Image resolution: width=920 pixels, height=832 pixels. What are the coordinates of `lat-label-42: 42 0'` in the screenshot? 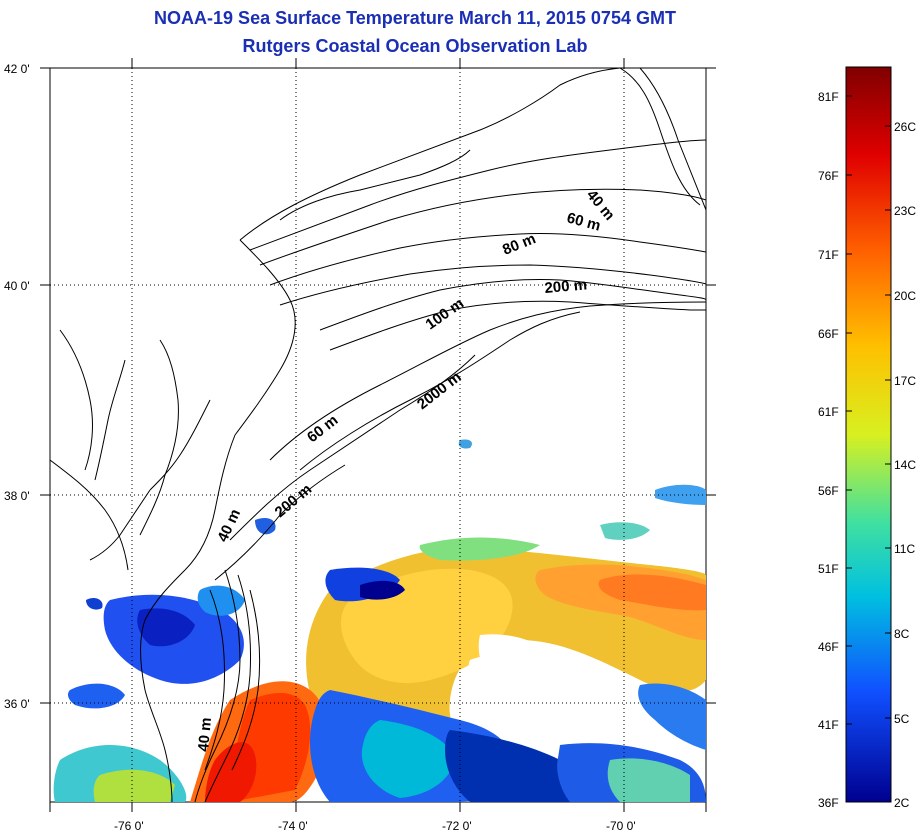 It's located at (17, 69).